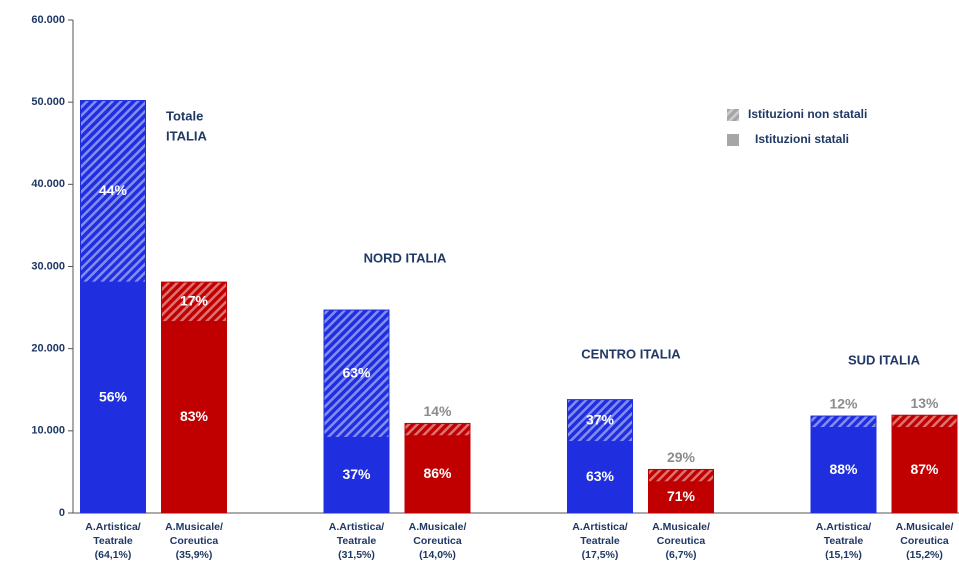 Image resolution: width=959 pixels, height=563 pixels. What do you see at coordinates (681, 457) in the screenshot?
I see `value-label: 29%` at bounding box center [681, 457].